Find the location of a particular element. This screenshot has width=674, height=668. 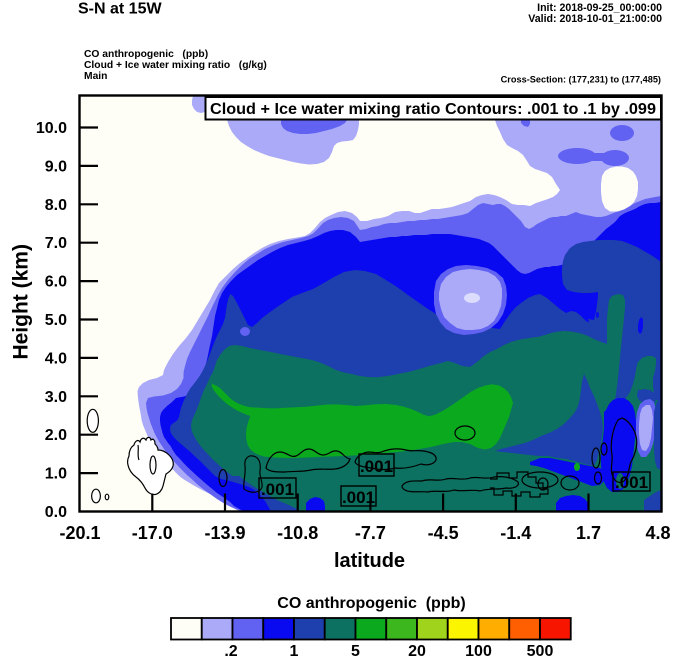

svg-text: -13.9 is located at coordinates (224, 533).